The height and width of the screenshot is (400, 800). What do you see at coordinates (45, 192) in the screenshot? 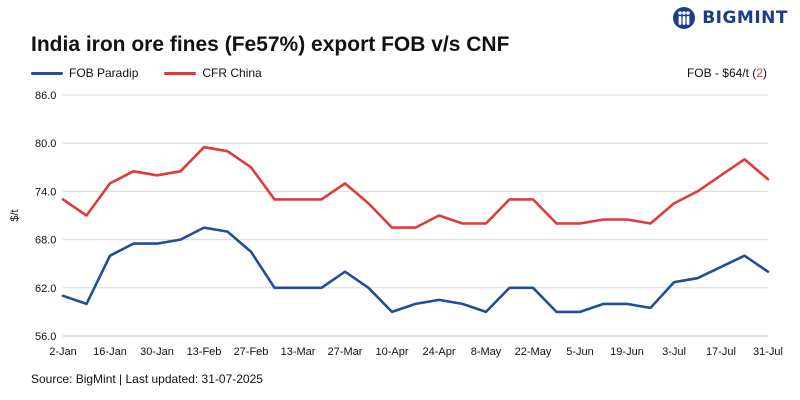
I see `y-tick-label: 74.0` at bounding box center [45, 192].